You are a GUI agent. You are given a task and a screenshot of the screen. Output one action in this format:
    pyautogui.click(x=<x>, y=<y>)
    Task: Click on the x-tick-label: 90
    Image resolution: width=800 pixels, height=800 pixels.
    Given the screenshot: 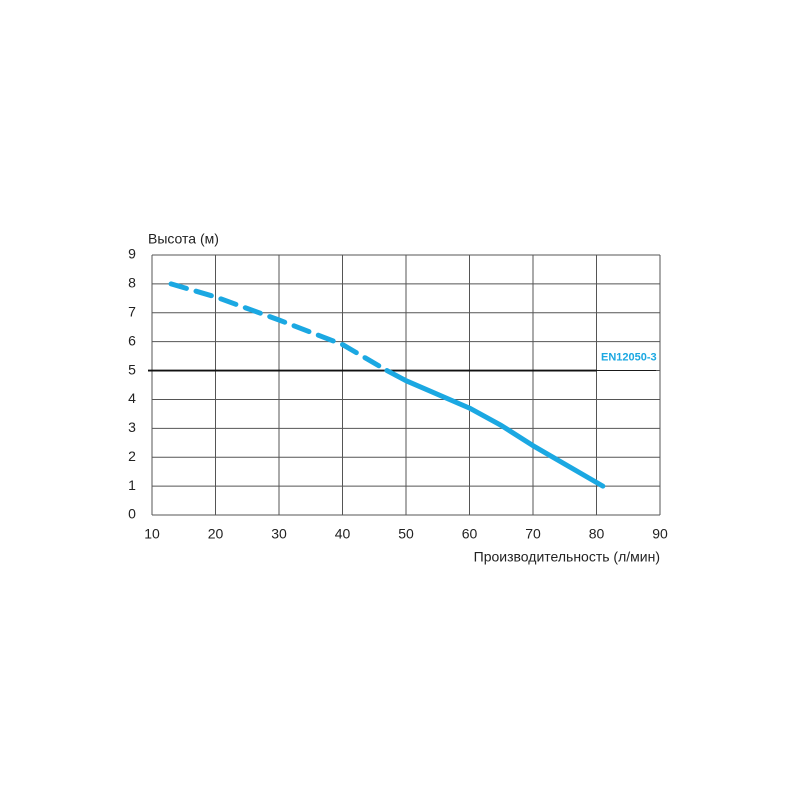 What is the action you would take?
    pyautogui.click(x=660, y=534)
    